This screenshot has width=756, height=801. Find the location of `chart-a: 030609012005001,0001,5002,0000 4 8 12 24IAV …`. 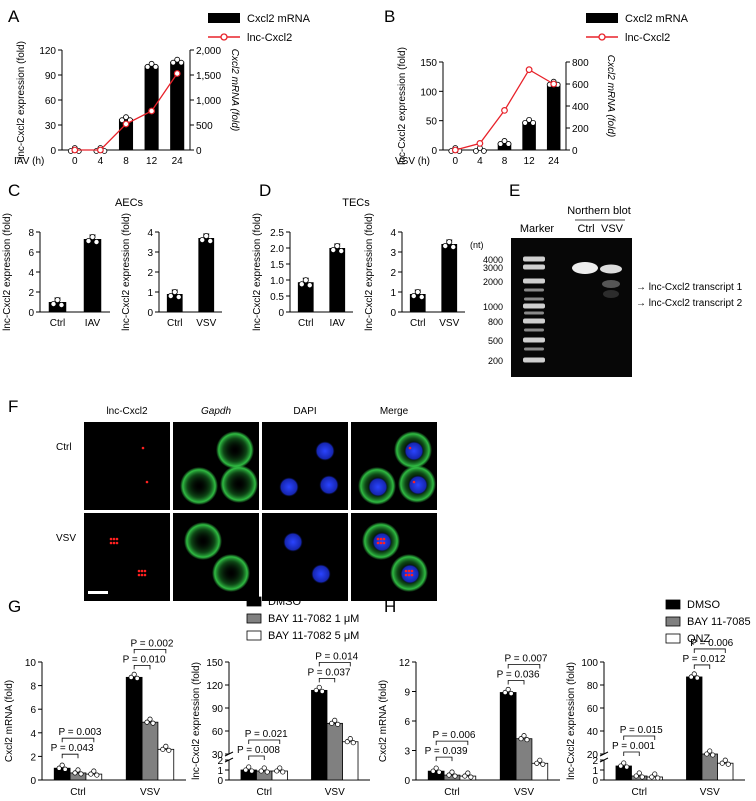

chart-a: 030609012005001,0001,5002,0000 4 8 12 24IAV … is located at coordinates (127, 104).